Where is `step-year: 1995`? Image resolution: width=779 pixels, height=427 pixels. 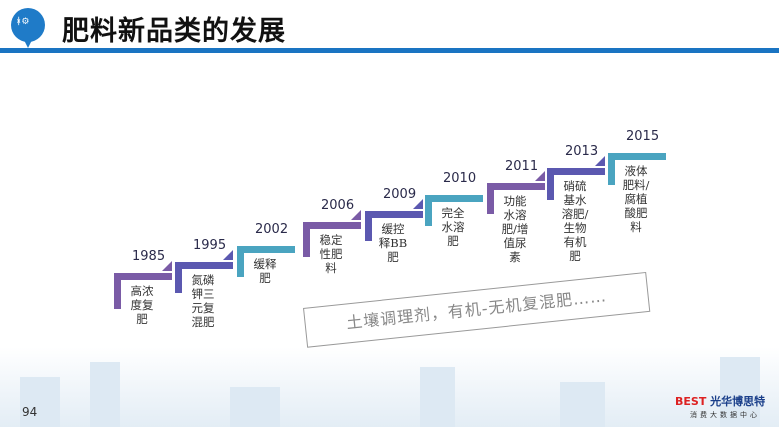
step-year: 1995 is located at coordinates (210, 245).